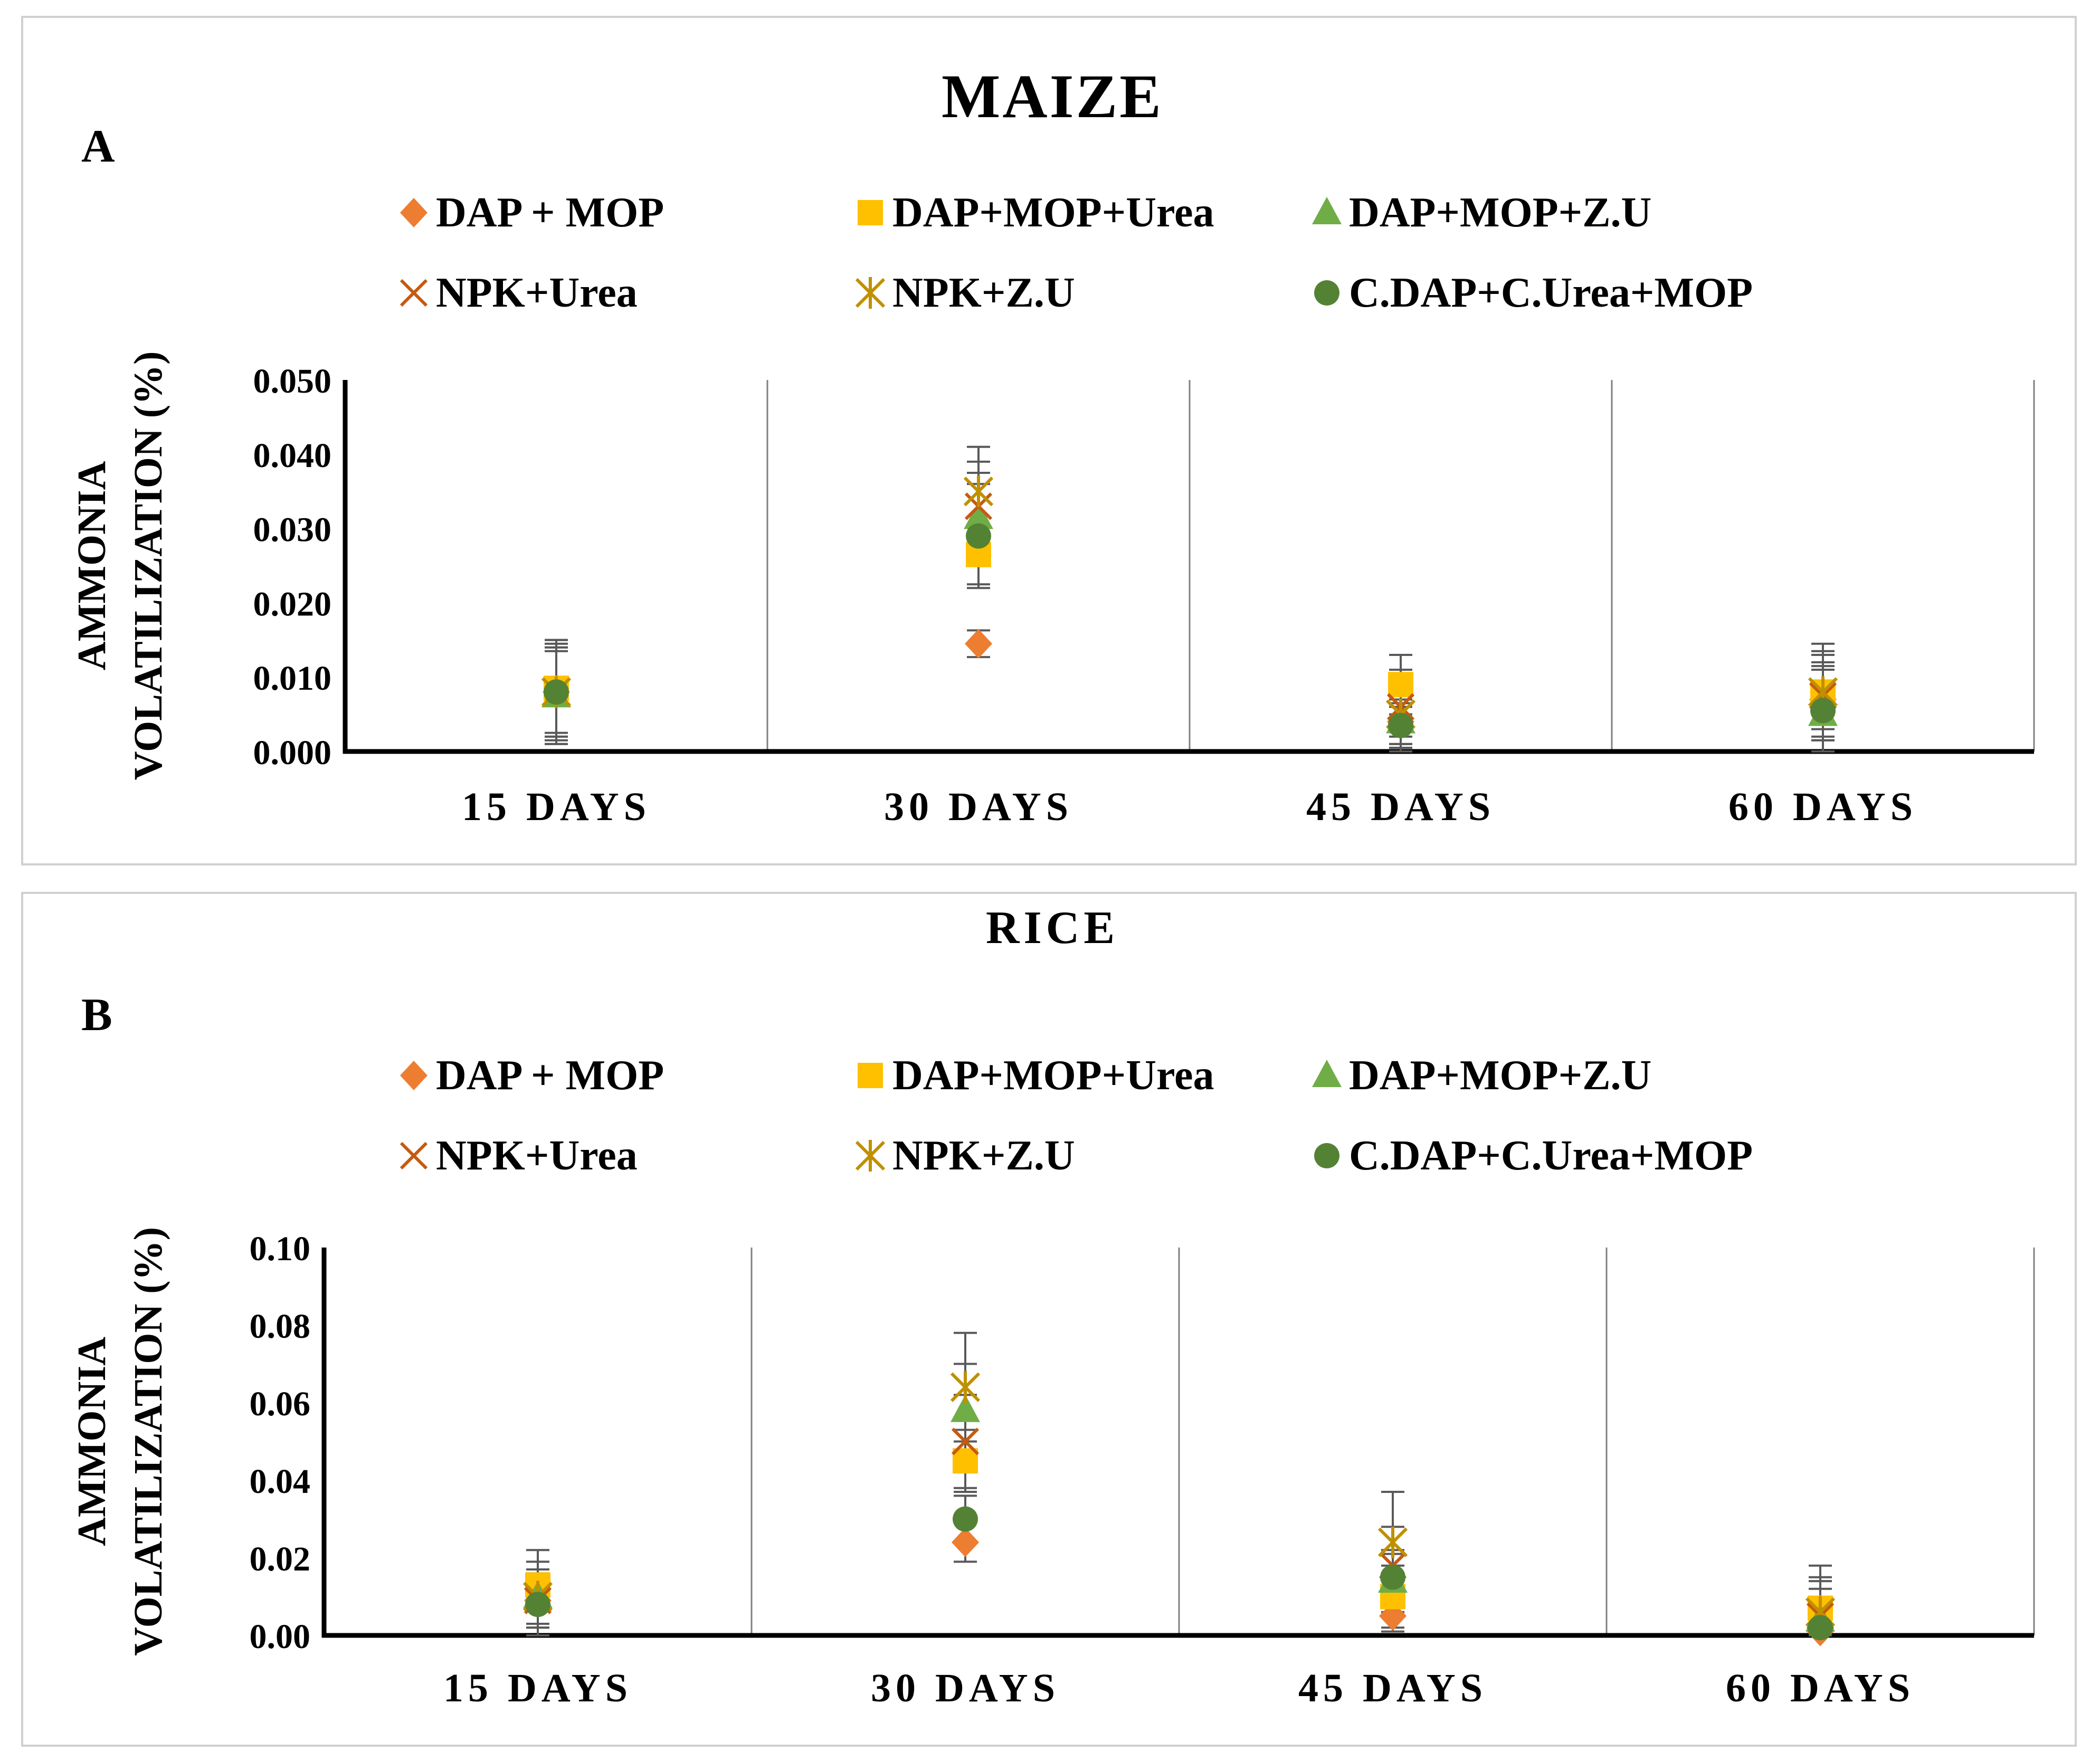 The height and width of the screenshot is (1761, 2100). I want to click on y-tick-label: 0.08, so click(280, 1326).